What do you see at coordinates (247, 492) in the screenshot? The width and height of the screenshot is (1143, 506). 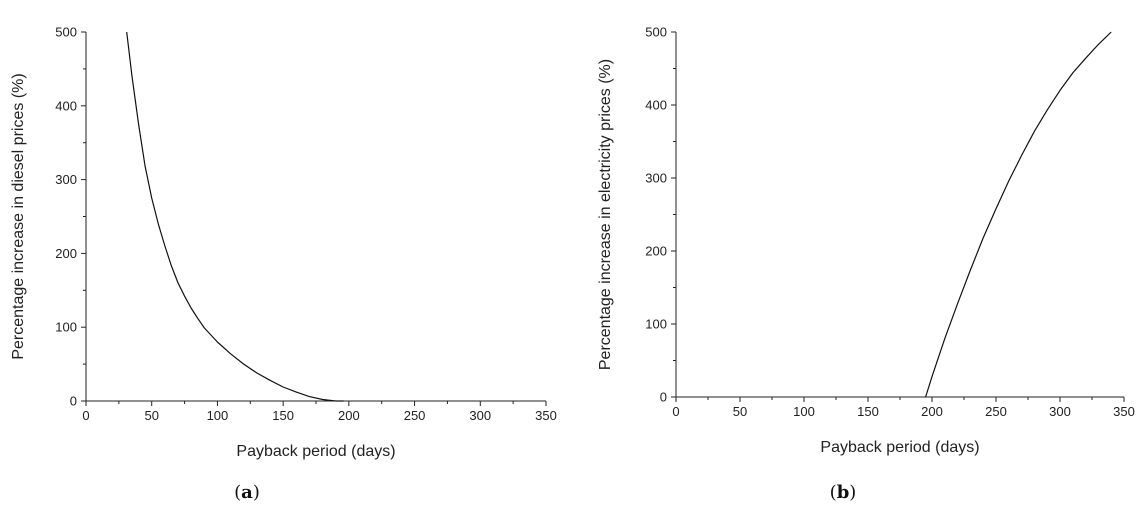 I see `panel-label: (a)` at bounding box center [247, 492].